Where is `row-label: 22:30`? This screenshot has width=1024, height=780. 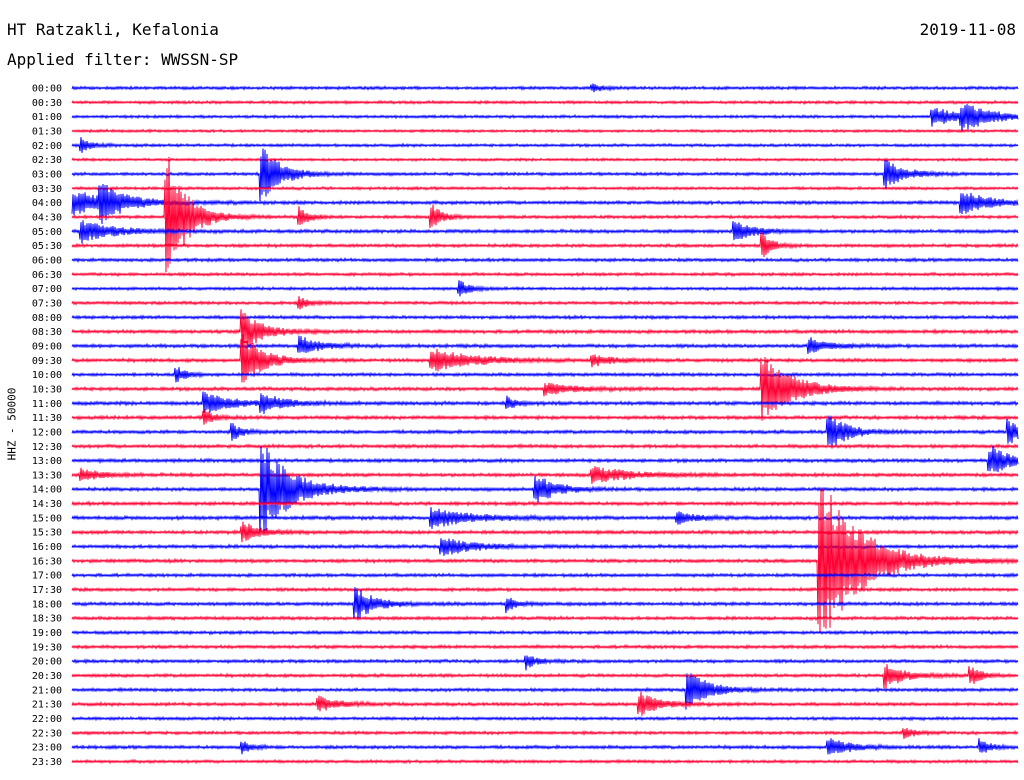
row-label: 22:30 is located at coordinates (47, 733).